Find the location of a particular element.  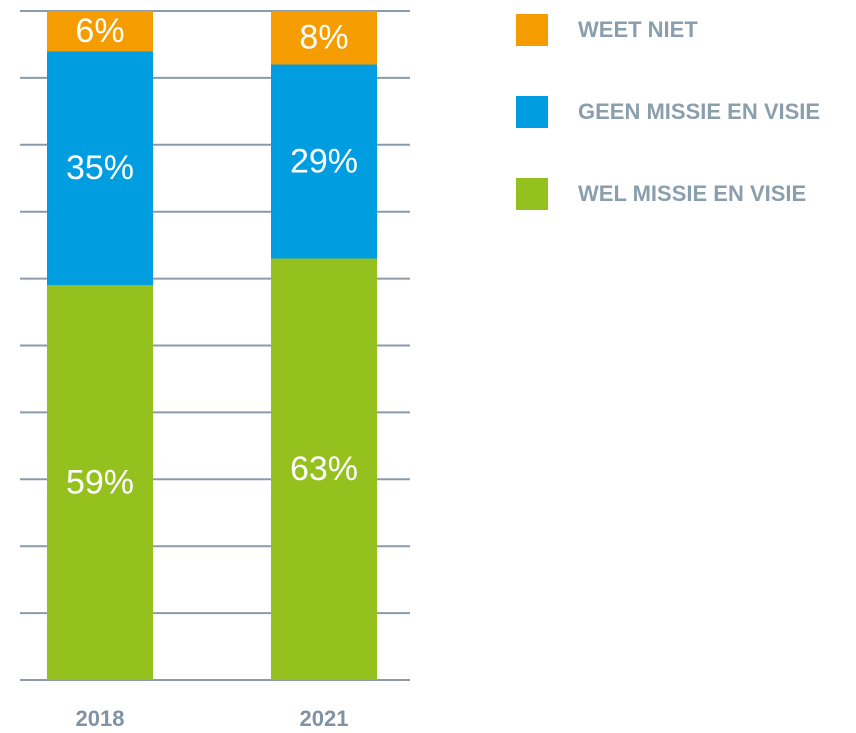

value-label: 35% is located at coordinates (100, 168).